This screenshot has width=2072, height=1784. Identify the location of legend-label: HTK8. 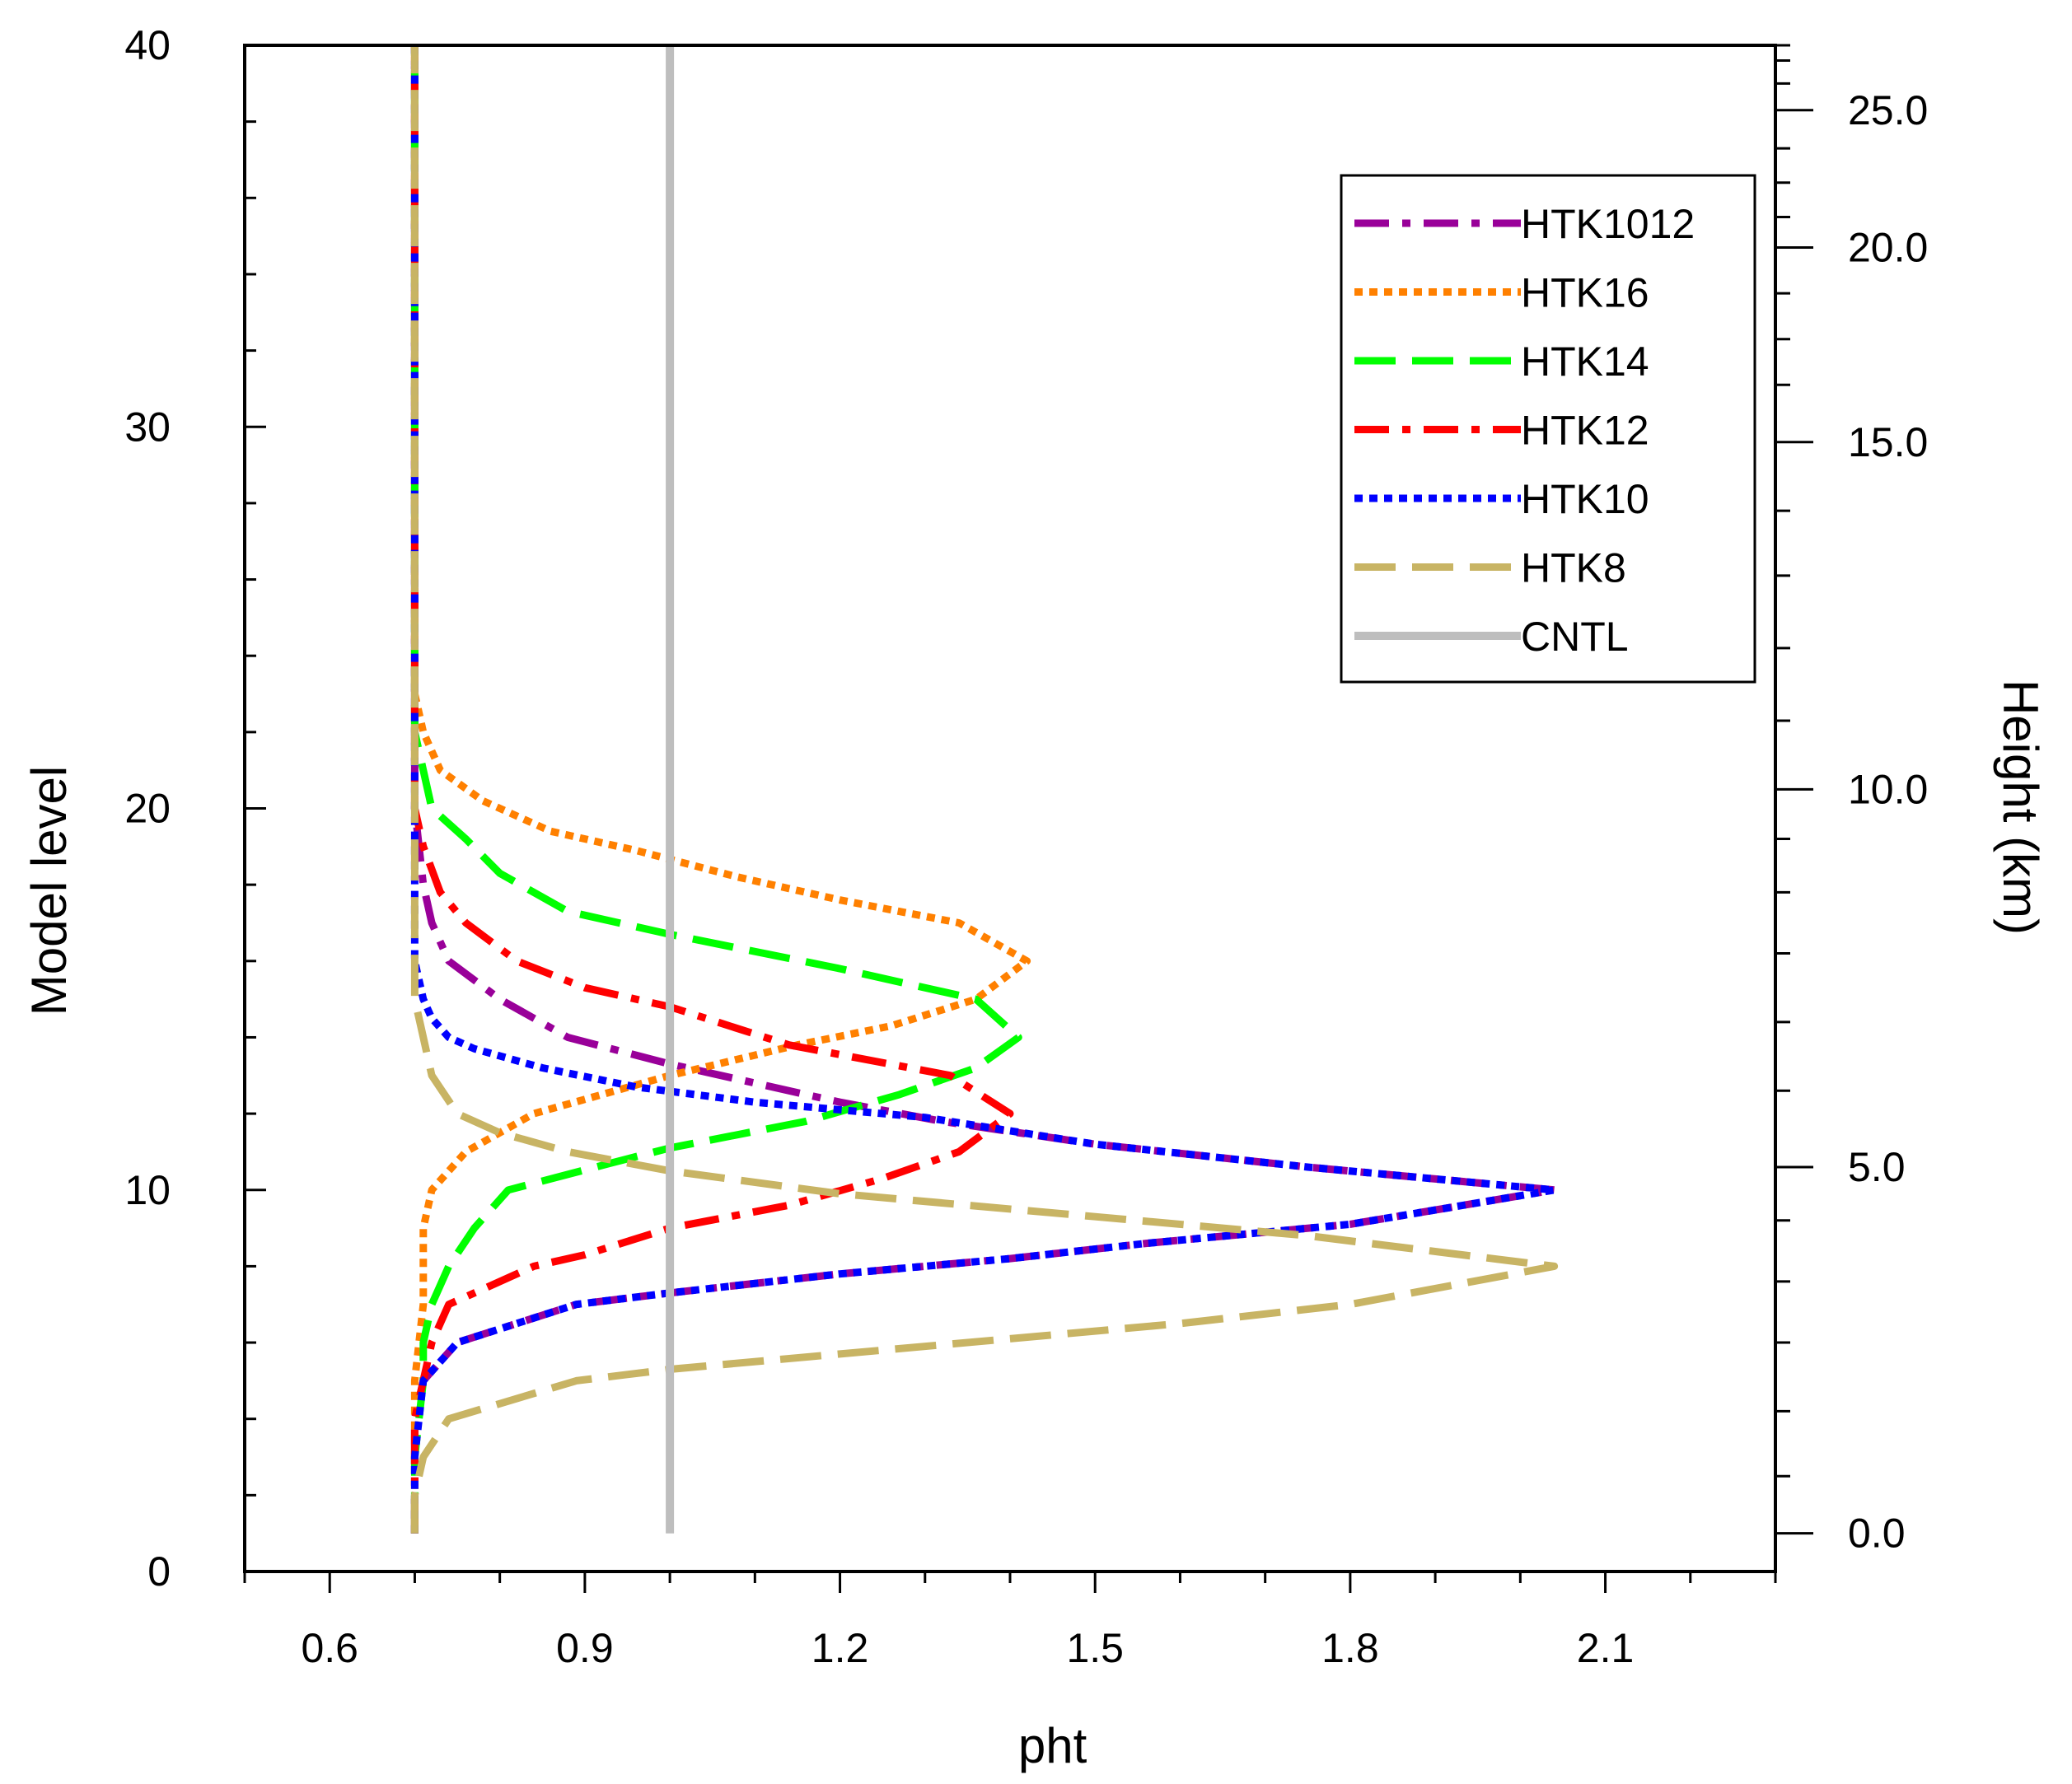
(1573, 568).